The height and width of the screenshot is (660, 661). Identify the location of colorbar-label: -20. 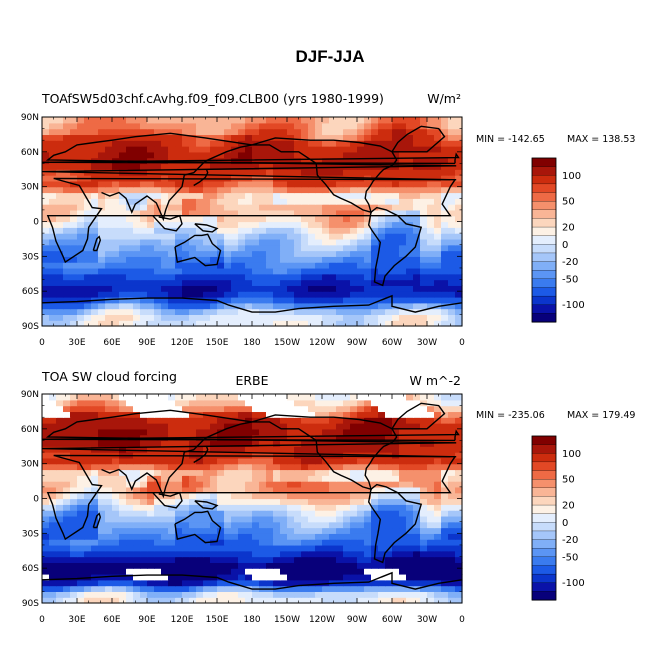
(570, 540).